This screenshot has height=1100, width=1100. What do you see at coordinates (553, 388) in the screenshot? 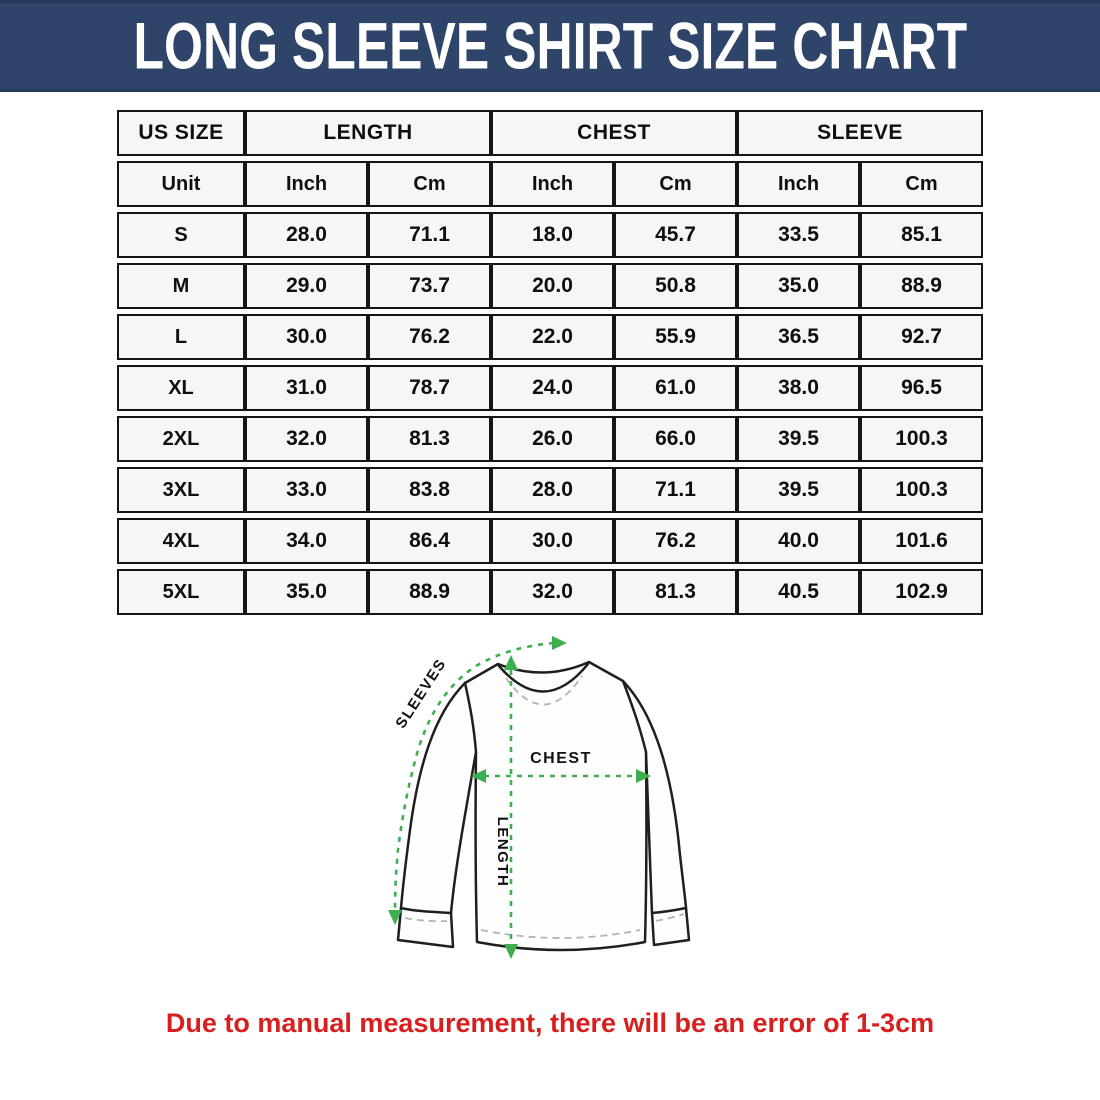
I see `value-cell: 24.0` at bounding box center [553, 388].